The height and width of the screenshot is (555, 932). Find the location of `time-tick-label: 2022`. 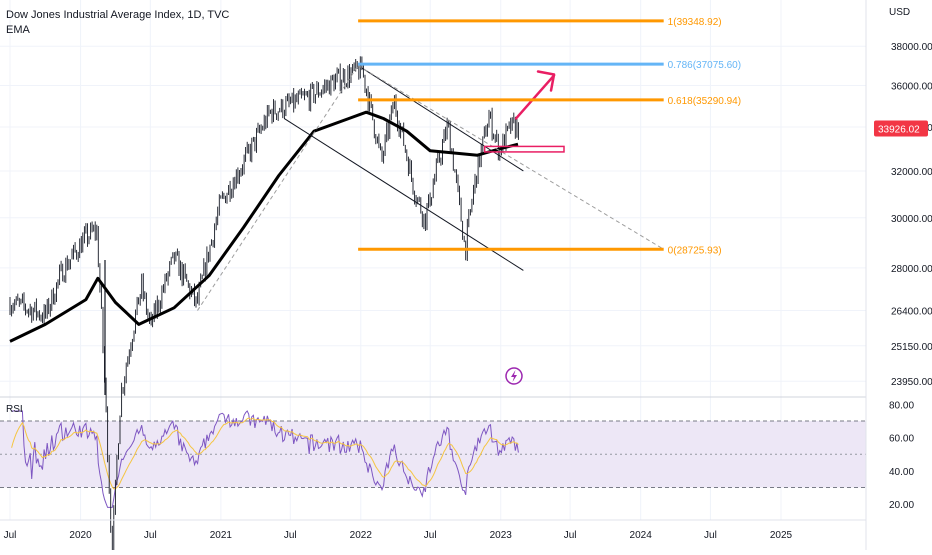

time-tick-label: 2022 is located at coordinates (361, 535).